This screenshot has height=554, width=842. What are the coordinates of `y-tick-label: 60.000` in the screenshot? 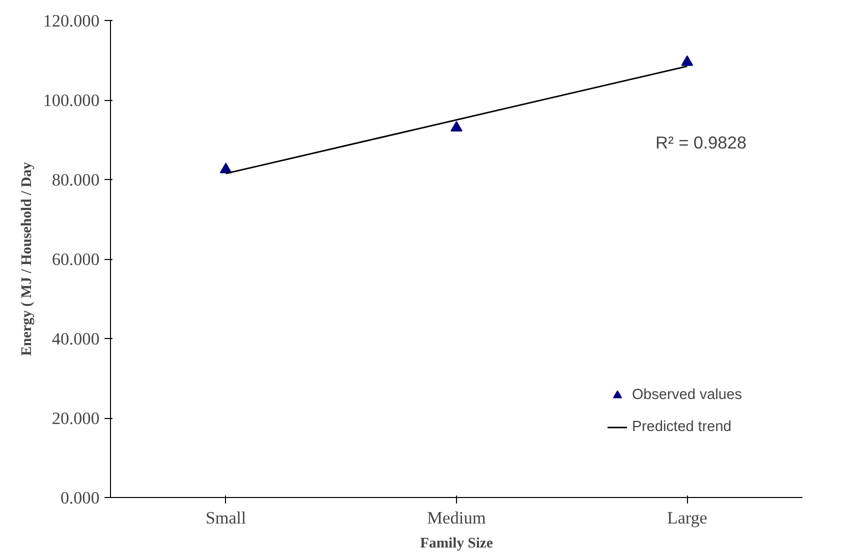 It's located at (76, 259).